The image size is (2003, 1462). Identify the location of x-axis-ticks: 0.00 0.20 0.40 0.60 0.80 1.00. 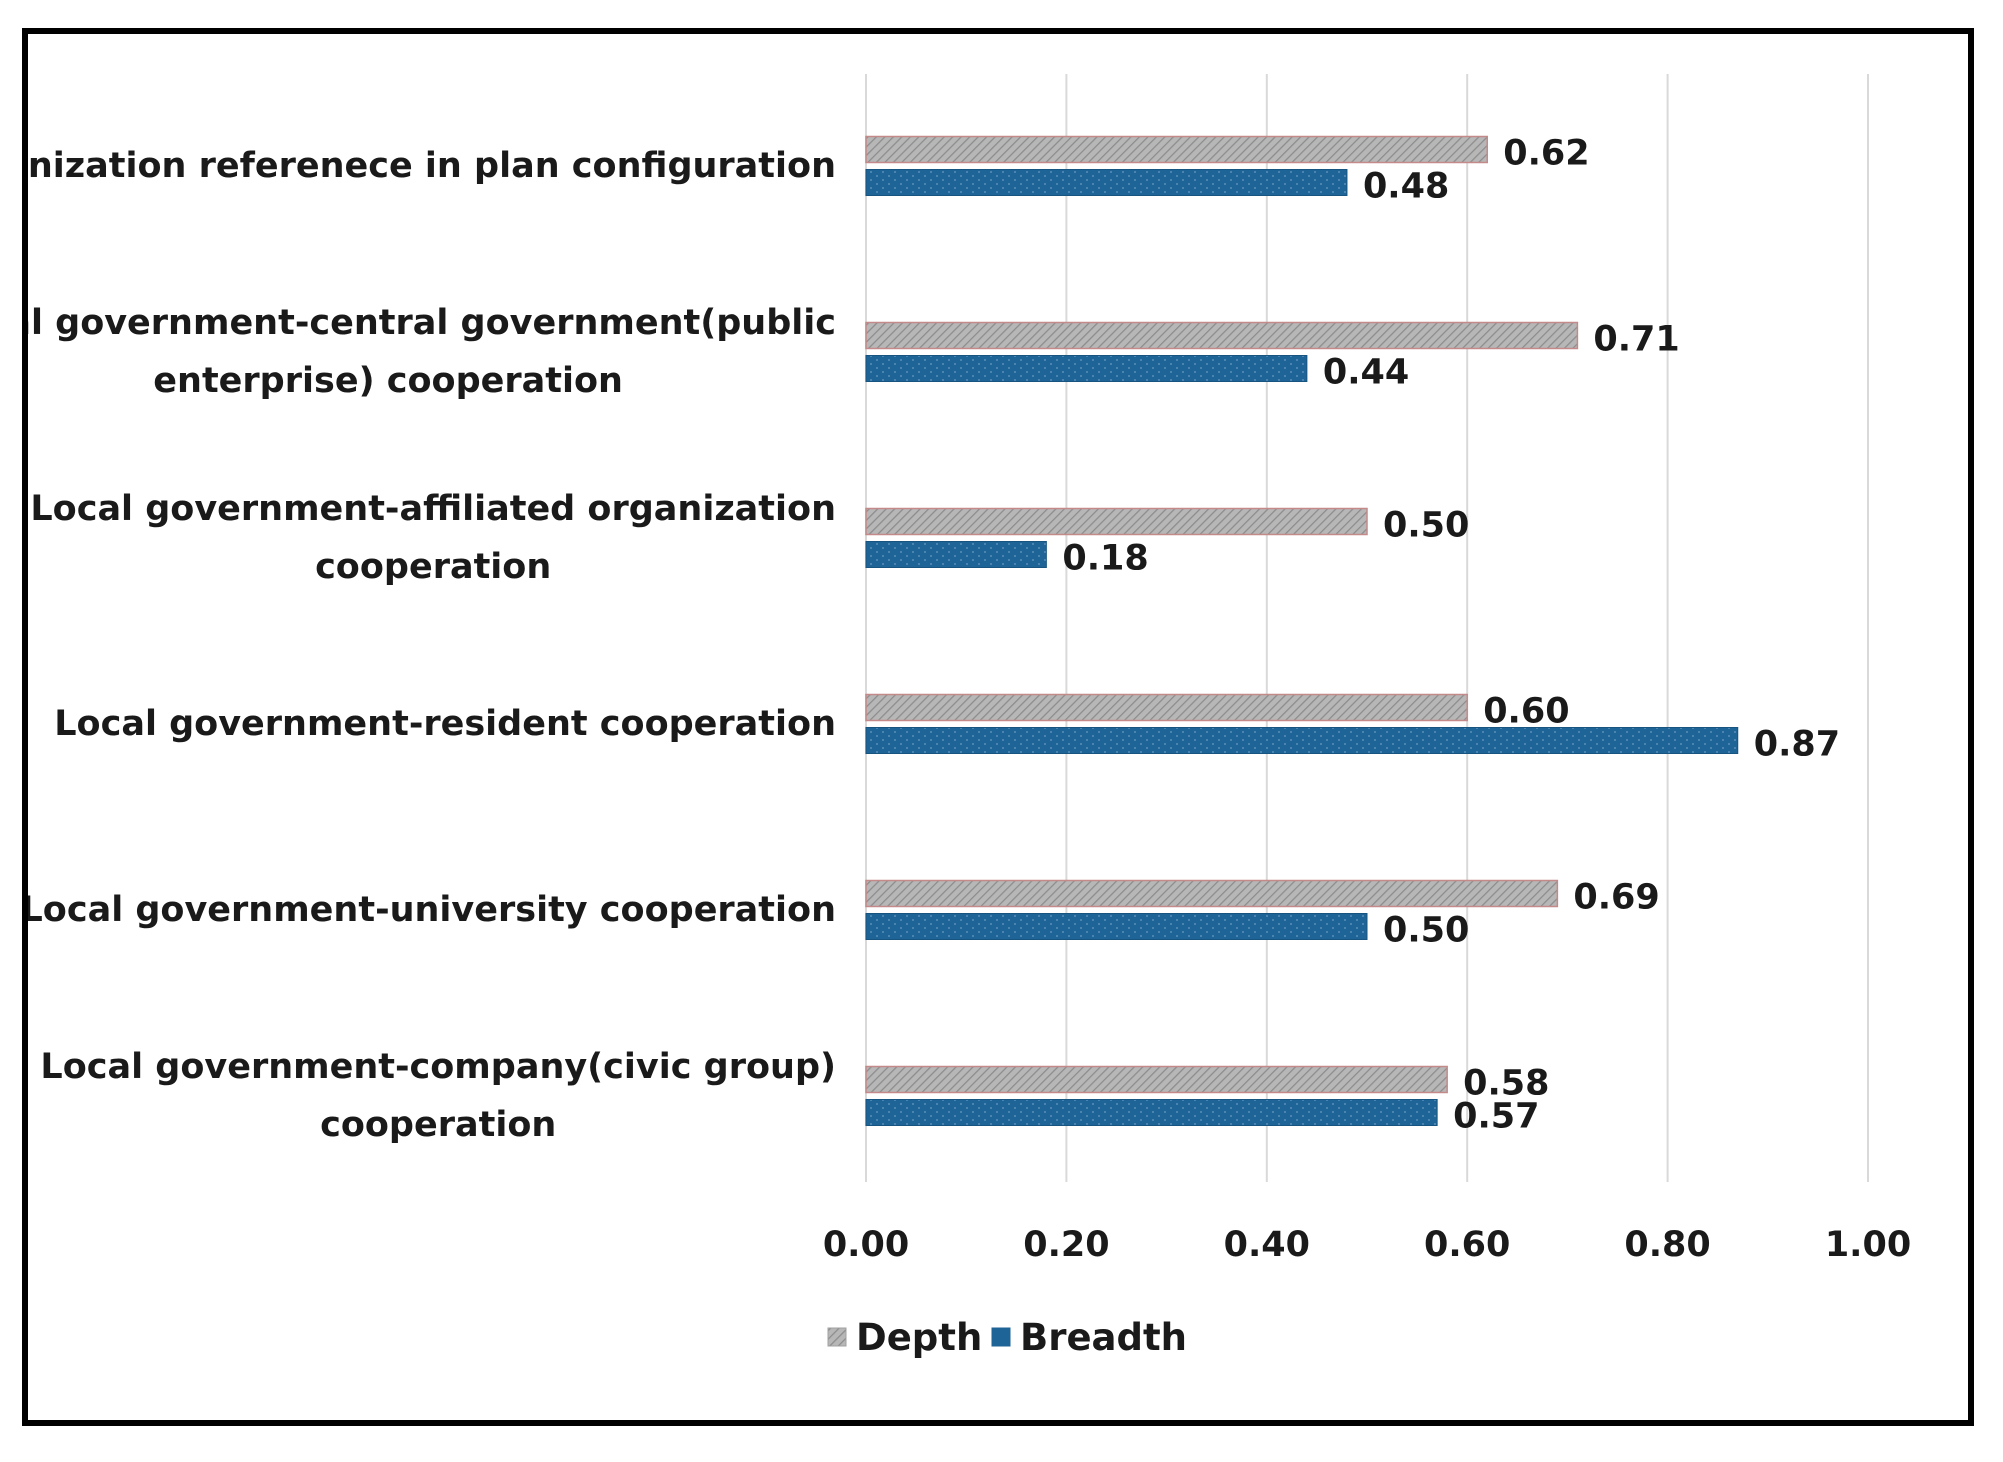
(1367, 1245).